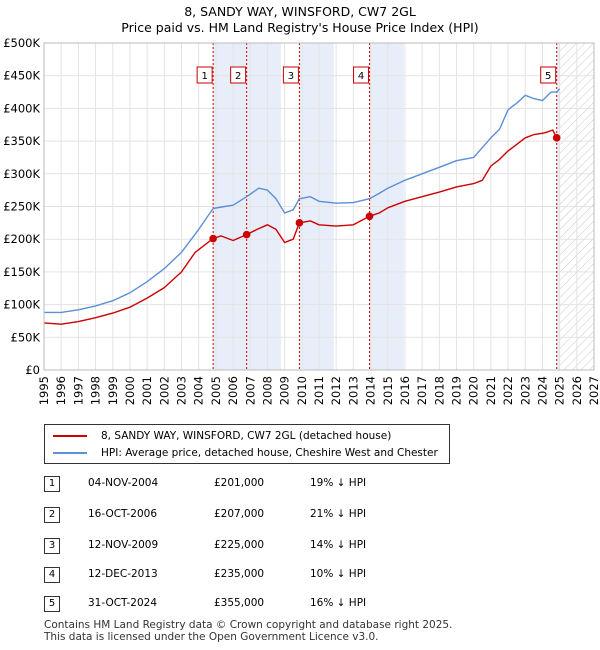 Image resolution: width=600 pixels, height=650 pixels. Describe the element at coordinates (233, 390) in the screenshot. I see `x-tick-label: 2006` at that location.